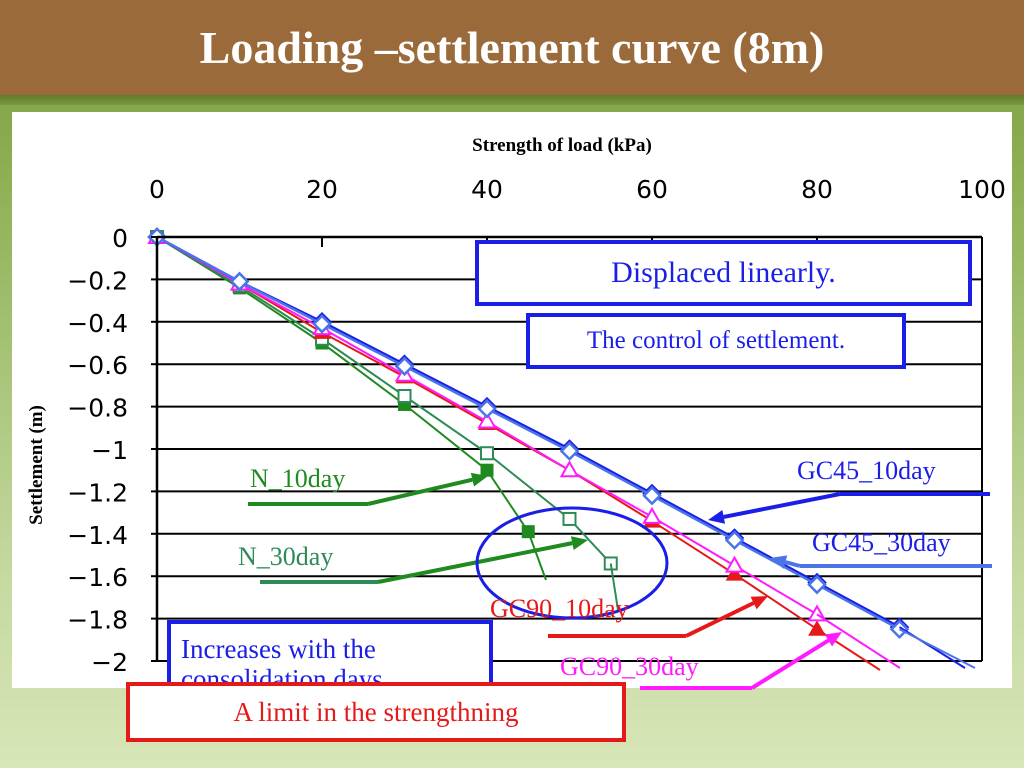 The image size is (1024, 768). What do you see at coordinates (322, 189) in the screenshot?
I see `x-tick-label: 20` at bounding box center [322, 189].